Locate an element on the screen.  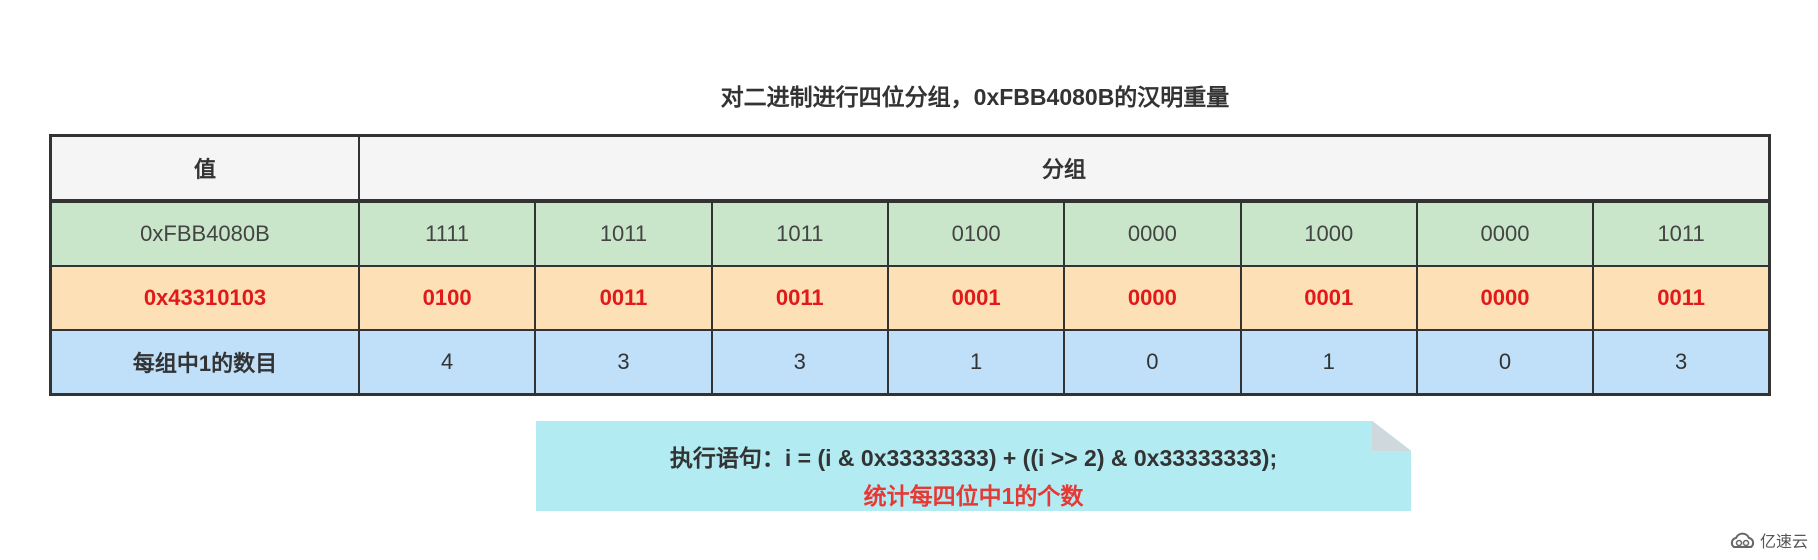
row-label: 每组中1的数目 is located at coordinates (204, 362).